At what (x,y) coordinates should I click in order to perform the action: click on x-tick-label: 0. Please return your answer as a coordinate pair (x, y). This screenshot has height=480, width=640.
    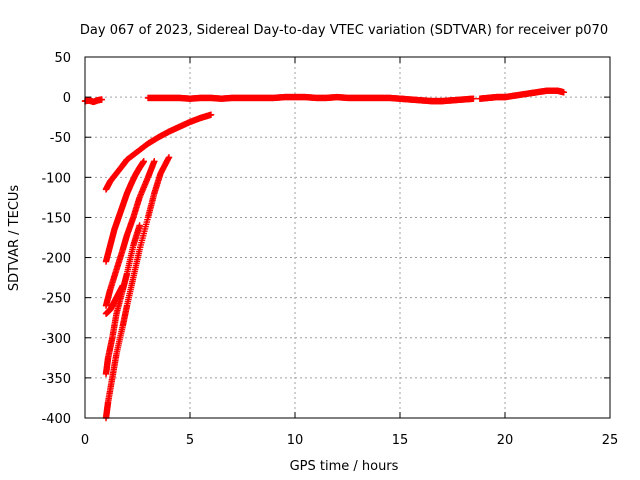
    Looking at the image, I should click on (85, 440).